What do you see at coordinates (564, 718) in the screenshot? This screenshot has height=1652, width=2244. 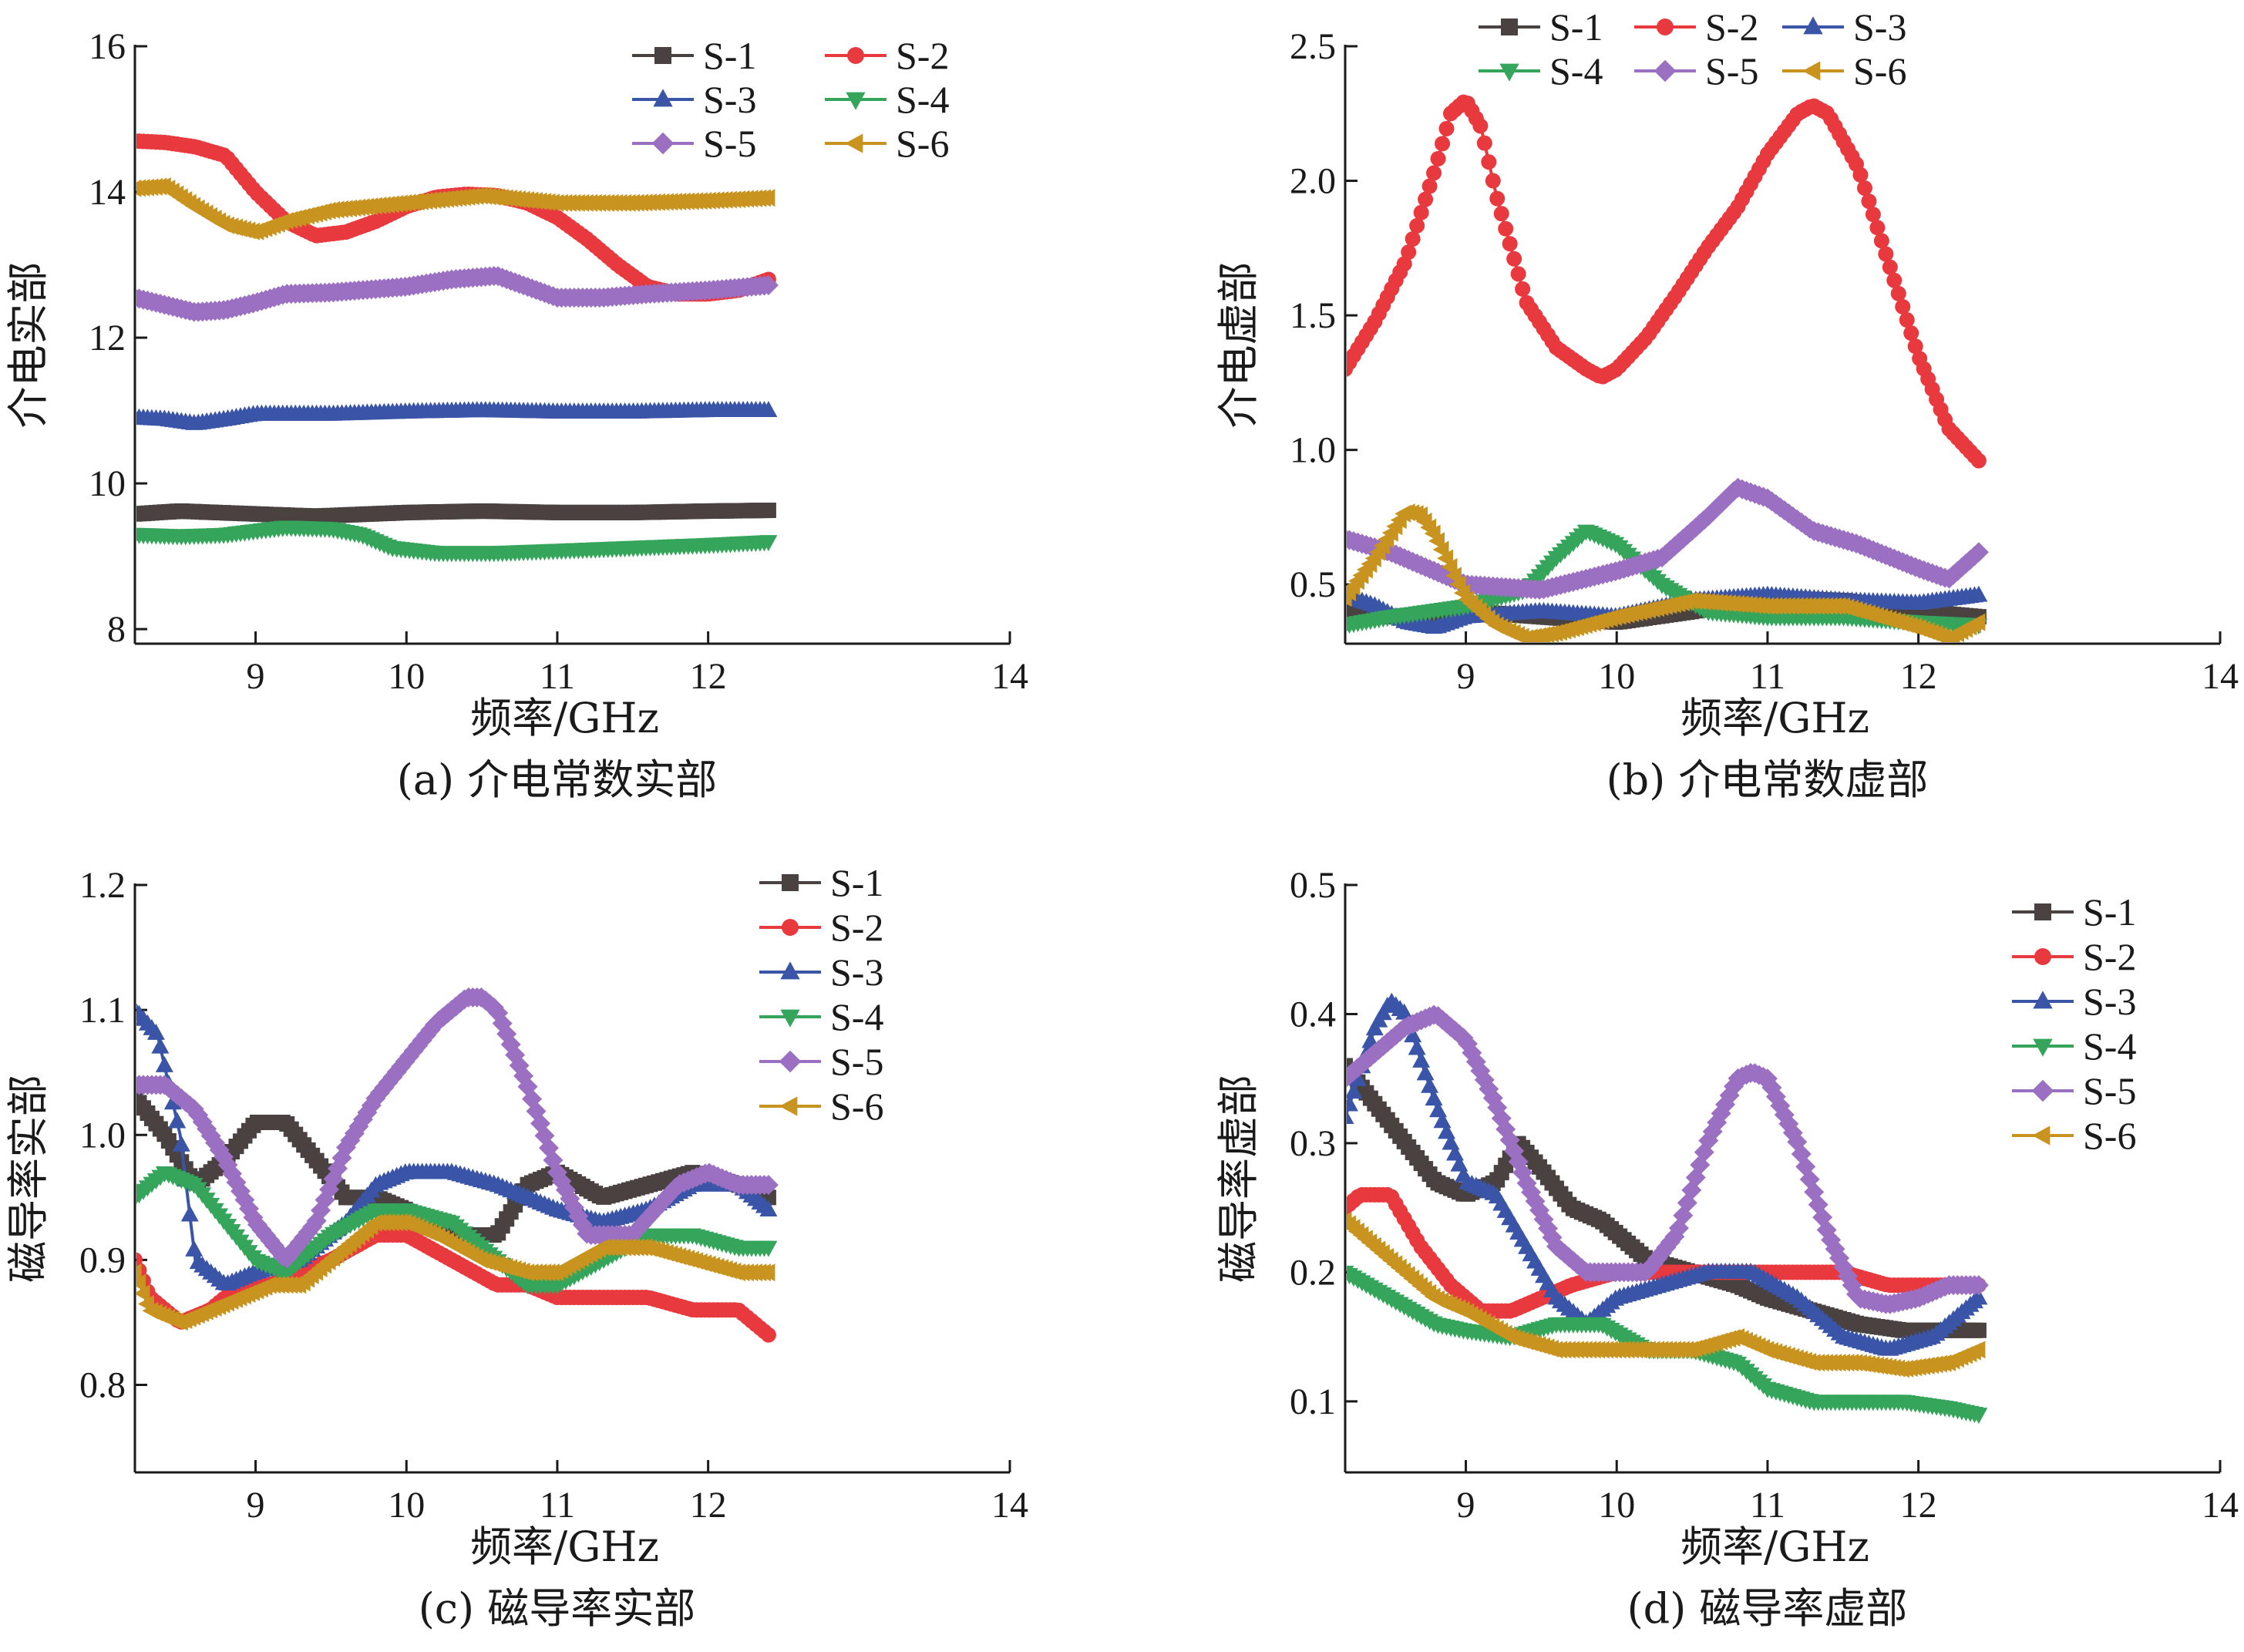 I see `x-axis-title: 频率/GHz` at bounding box center [564, 718].